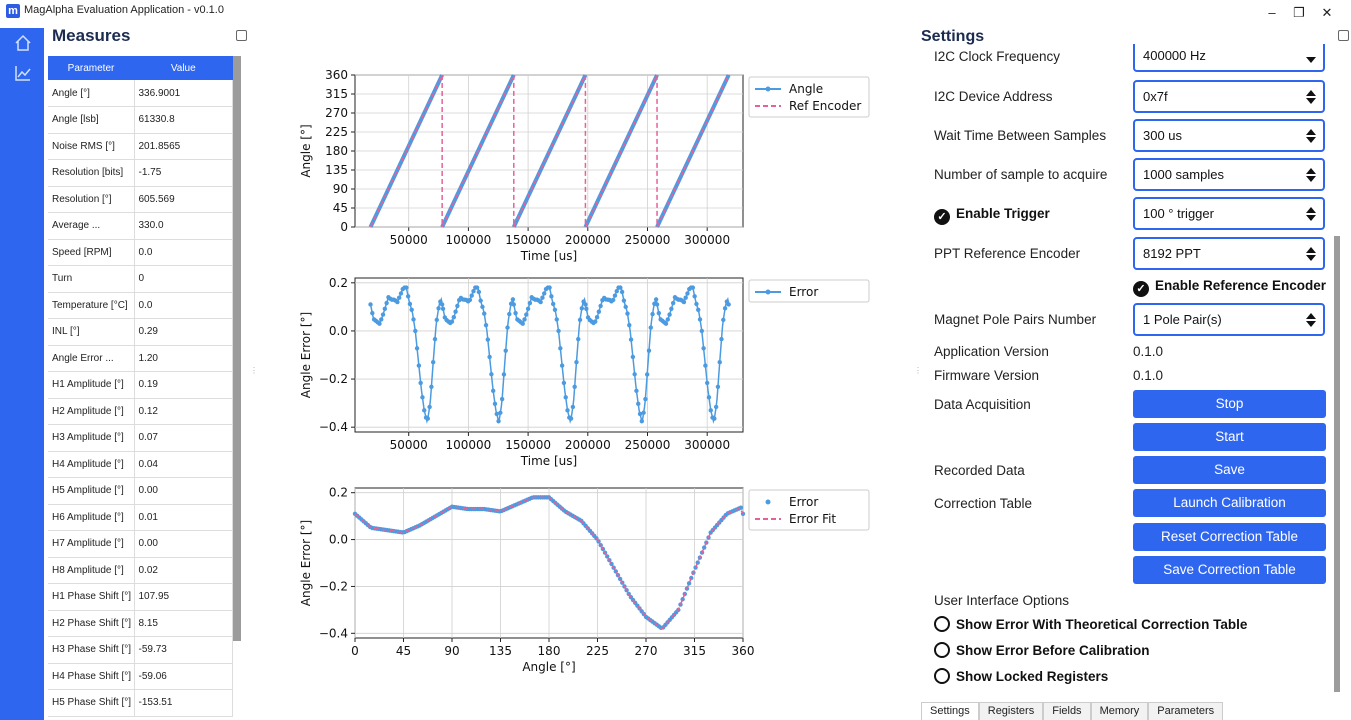 This screenshot has width=1351, height=720. I want to click on x-tick-label: 225, so click(597, 651).